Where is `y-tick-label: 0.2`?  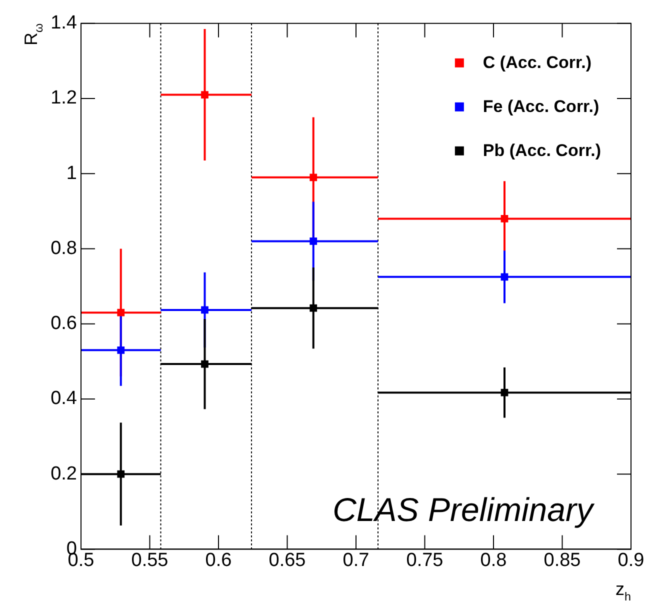 y-tick-label: 0.2 is located at coordinates (63, 473).